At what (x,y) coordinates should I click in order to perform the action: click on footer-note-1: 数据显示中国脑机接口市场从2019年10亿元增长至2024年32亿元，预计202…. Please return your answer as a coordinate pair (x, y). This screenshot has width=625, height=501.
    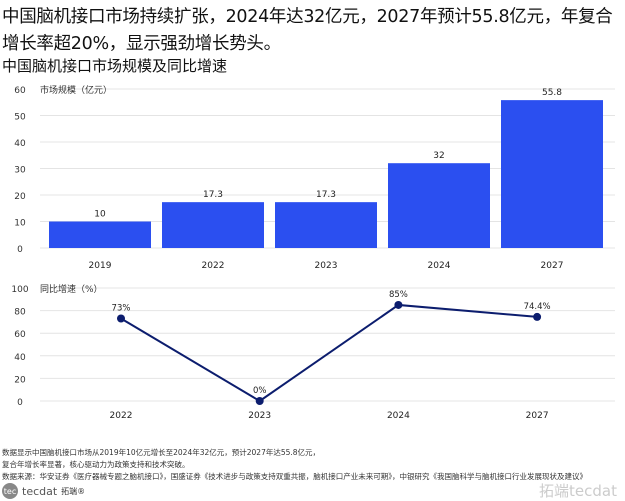
    Looking at the image, I should click on (161, 452).